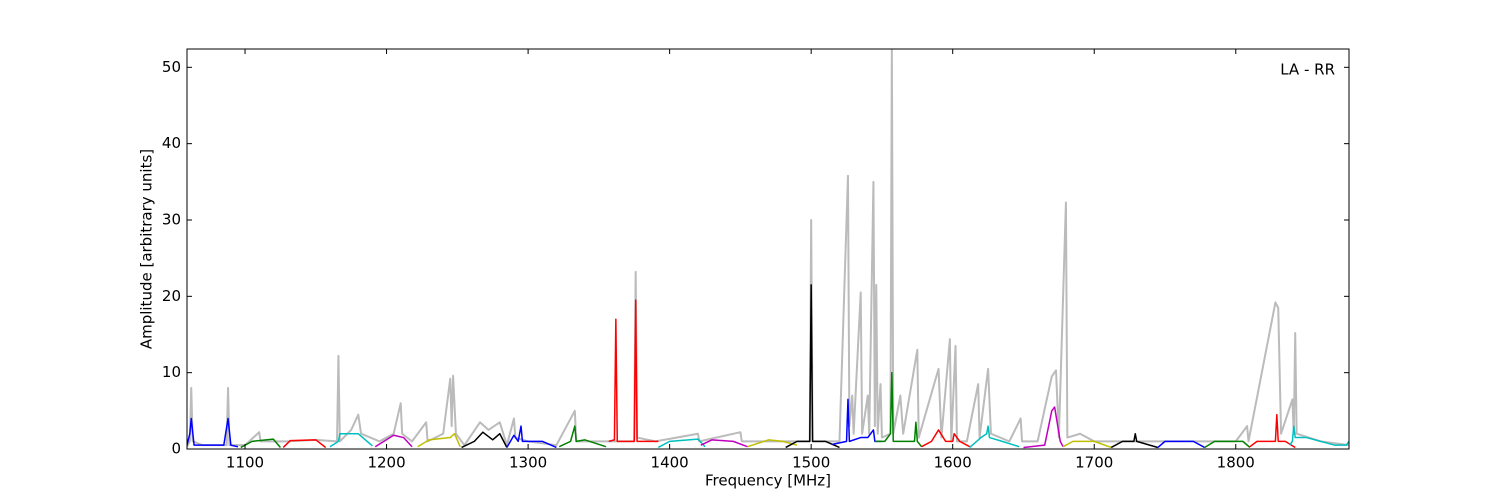 The width and height of the screenshot is (1500, 500). I want to click on y-tick-label: 50, so click(171, 67).